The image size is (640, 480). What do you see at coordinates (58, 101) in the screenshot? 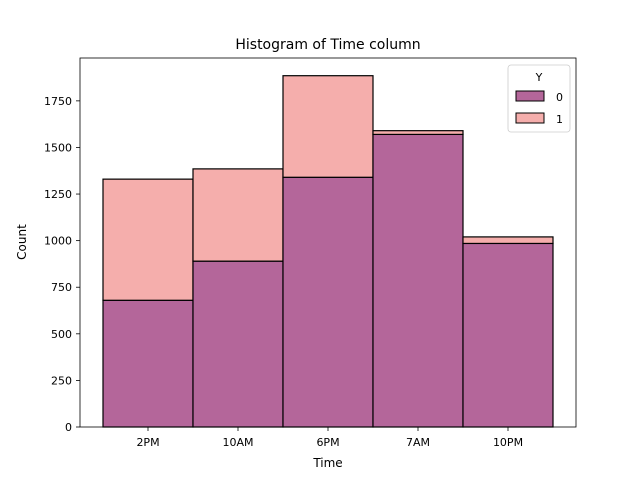
I see `y-tick-label: 1750` at bounding box center [58, 101].